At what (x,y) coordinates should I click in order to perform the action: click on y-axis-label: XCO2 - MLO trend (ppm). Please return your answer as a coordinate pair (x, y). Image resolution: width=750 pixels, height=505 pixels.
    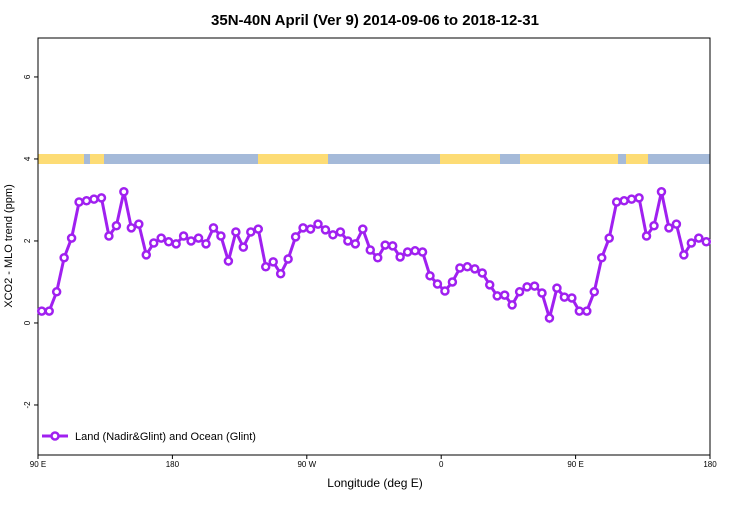
    Looking at the image, I should click on (9, 245).